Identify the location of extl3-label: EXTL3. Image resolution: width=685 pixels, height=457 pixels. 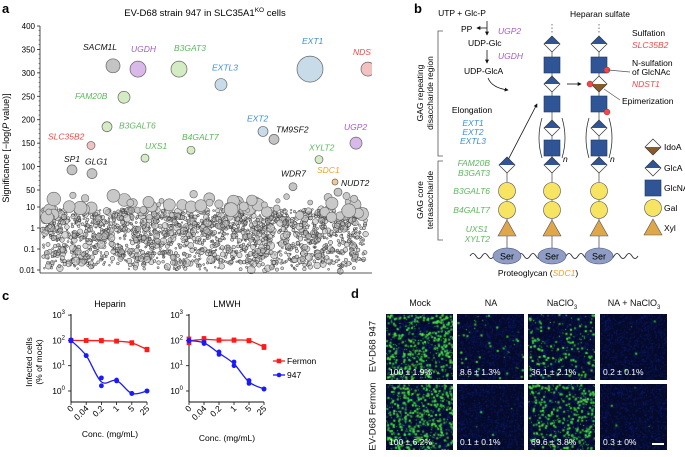
(473, 141).